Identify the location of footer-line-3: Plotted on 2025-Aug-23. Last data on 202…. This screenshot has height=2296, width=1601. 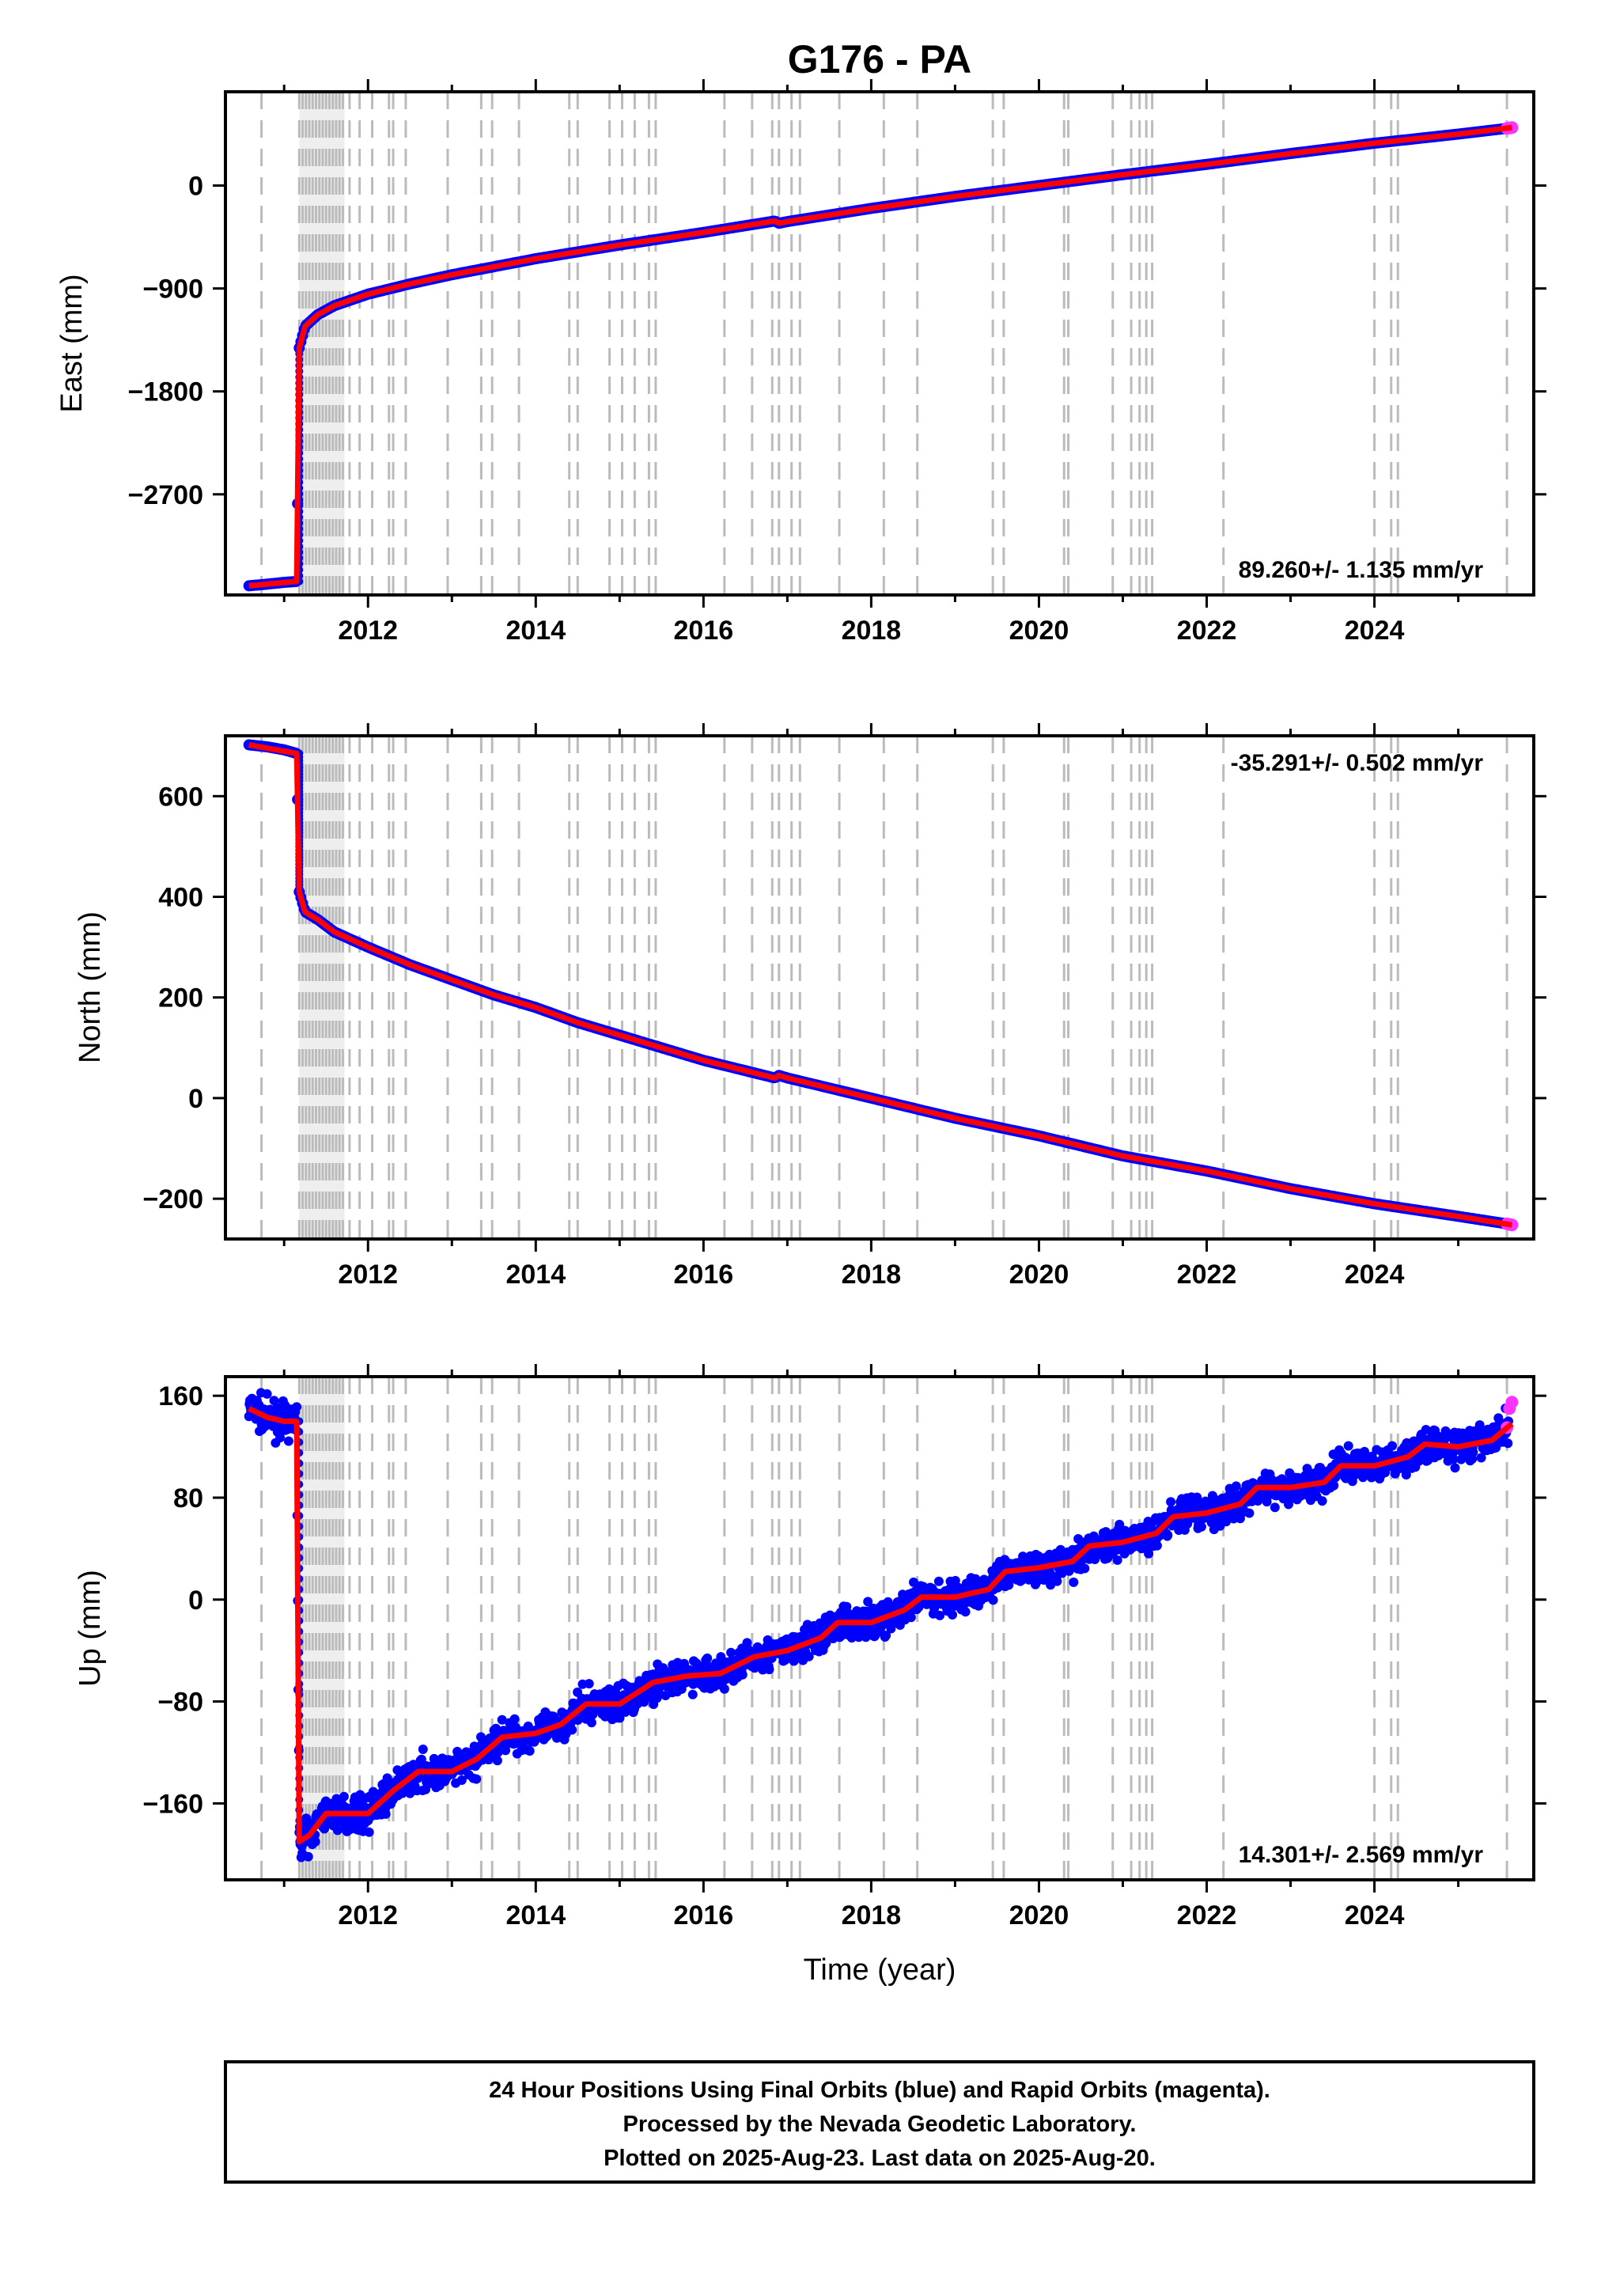
(880, 2158).